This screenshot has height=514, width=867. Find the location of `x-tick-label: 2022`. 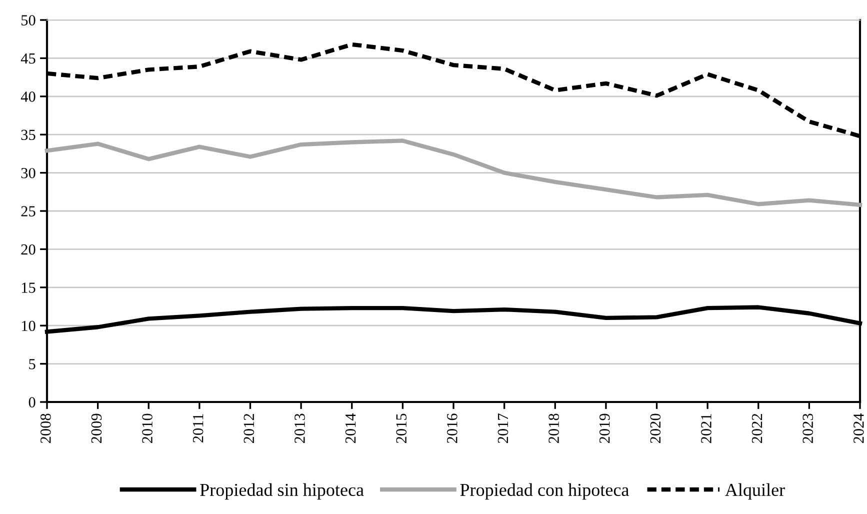

x-tick-label: 2022 is located at coordinates (757, 428).